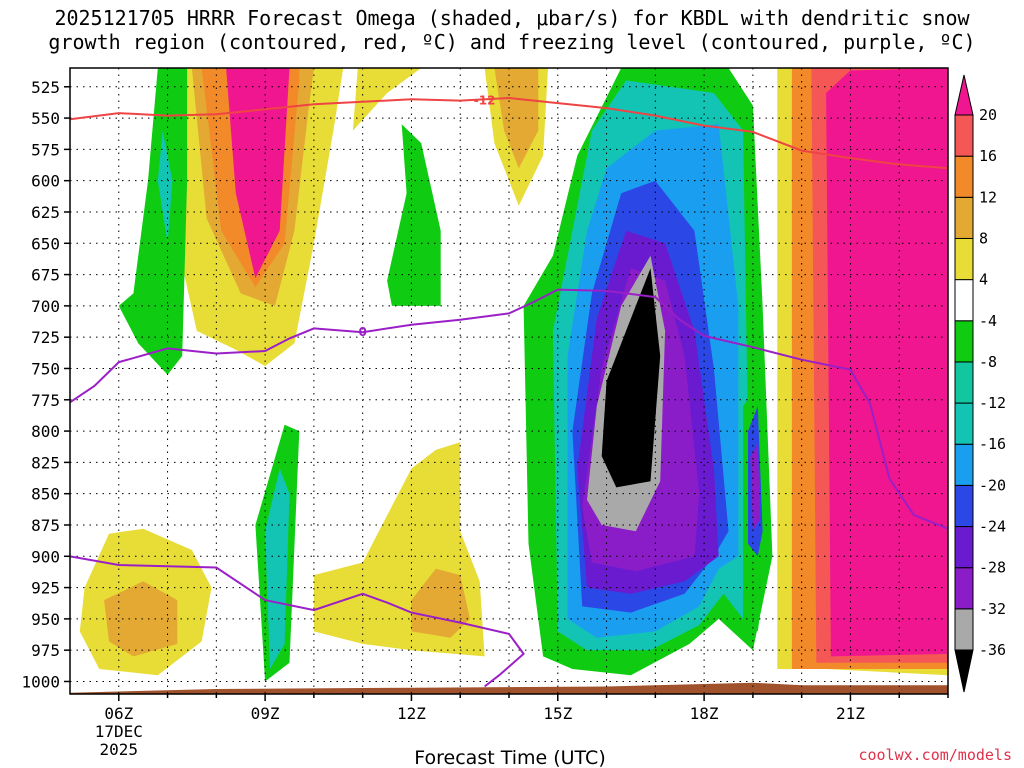  I want to click on y-tick-label-900: 900, so click(45, 556).